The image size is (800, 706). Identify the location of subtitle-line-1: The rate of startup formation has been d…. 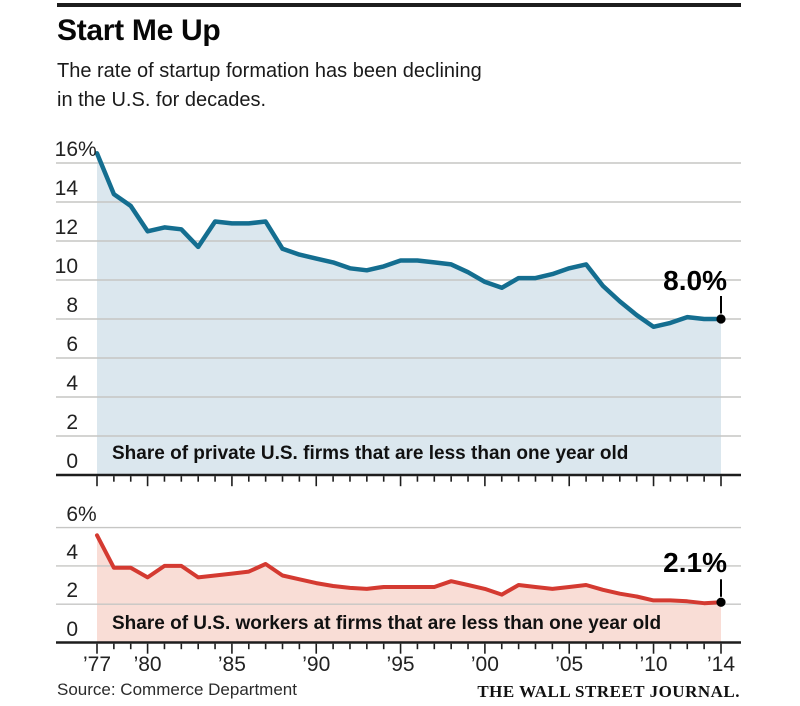
(269, 71).